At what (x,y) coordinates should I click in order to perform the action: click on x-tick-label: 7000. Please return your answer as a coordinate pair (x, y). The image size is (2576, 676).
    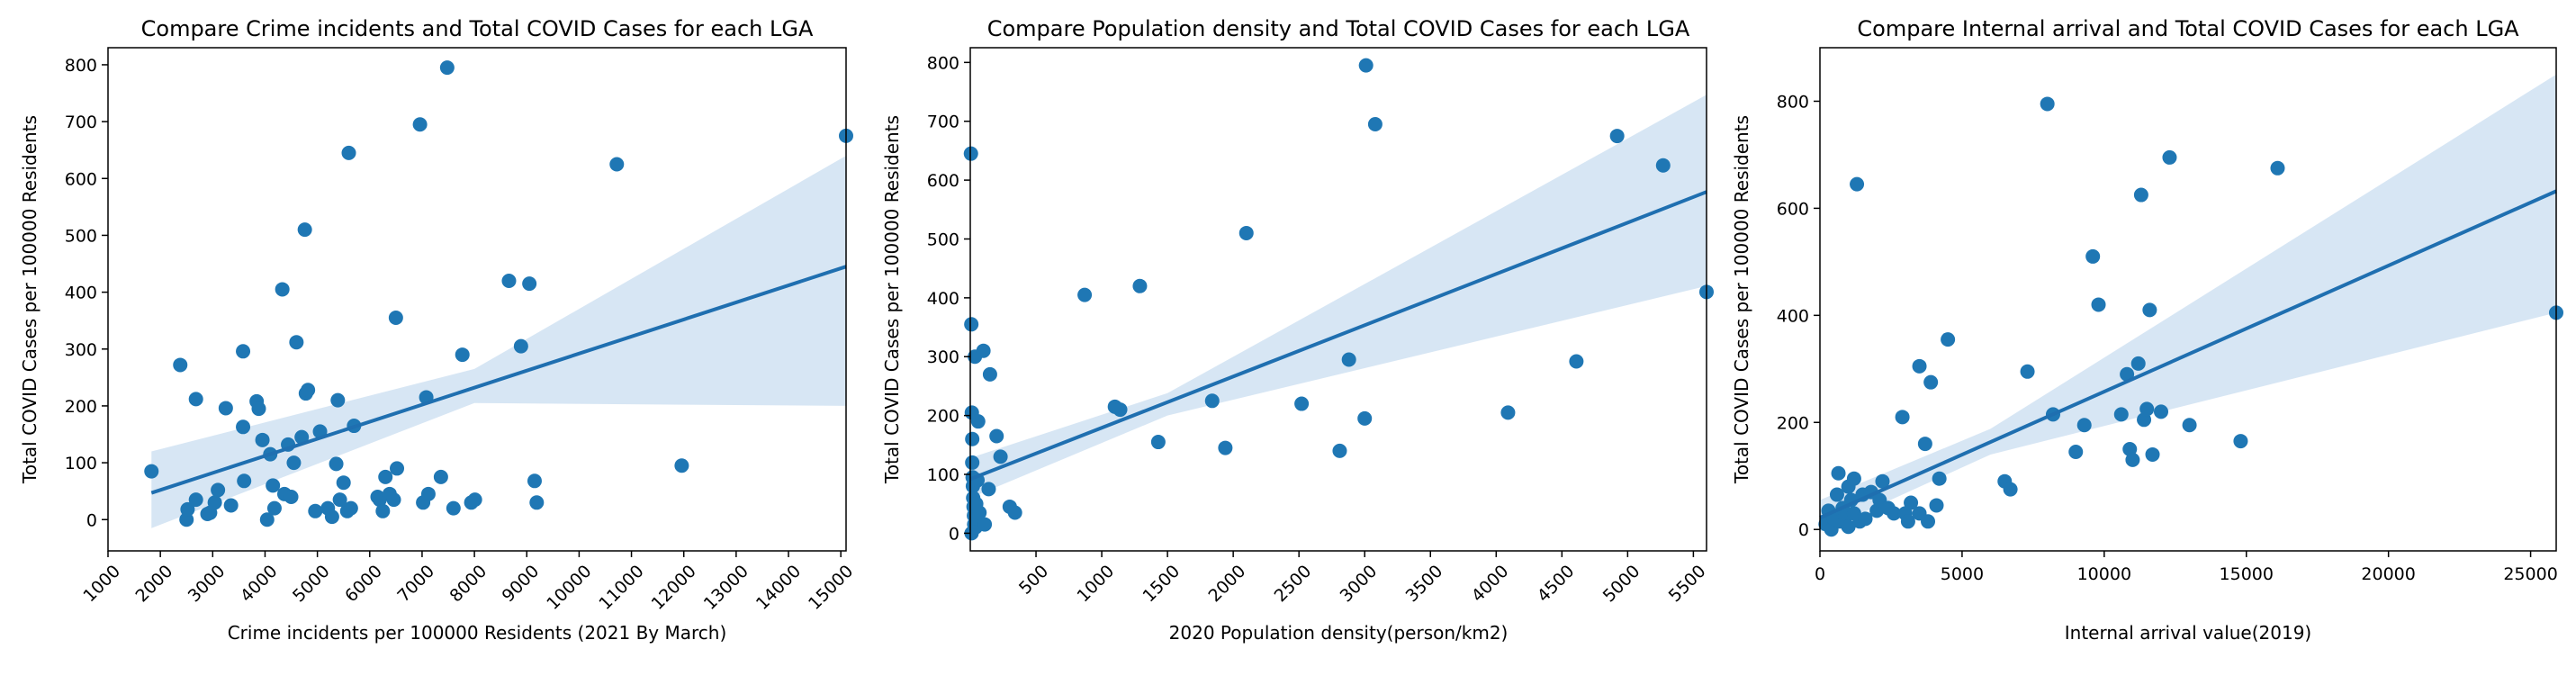
    Looking at the image, I should click on (415, 584).